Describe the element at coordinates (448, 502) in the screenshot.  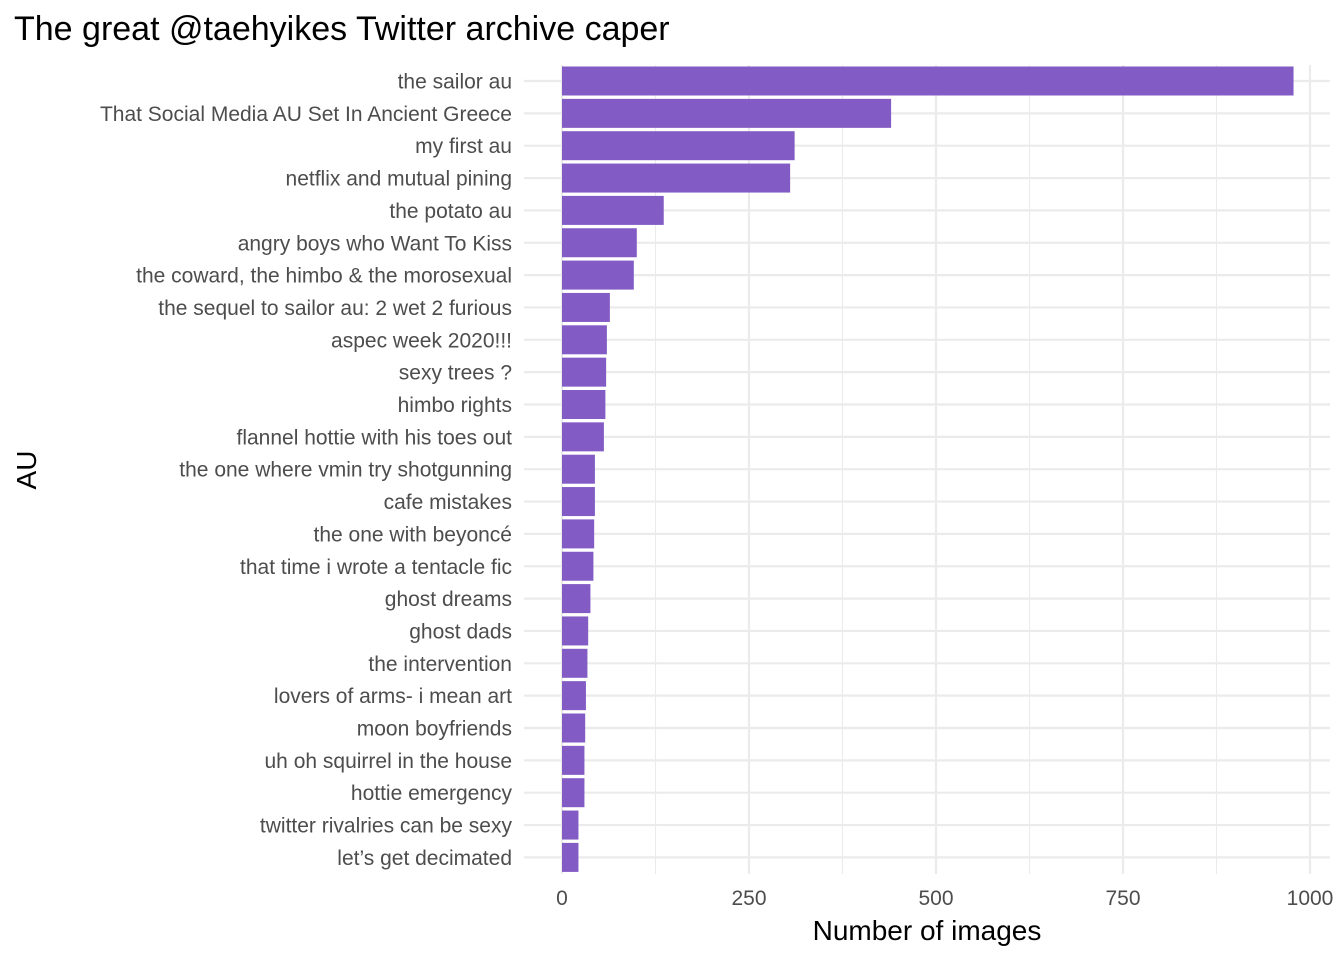
I see `y-tick-label: cafe mistakes` at that location.